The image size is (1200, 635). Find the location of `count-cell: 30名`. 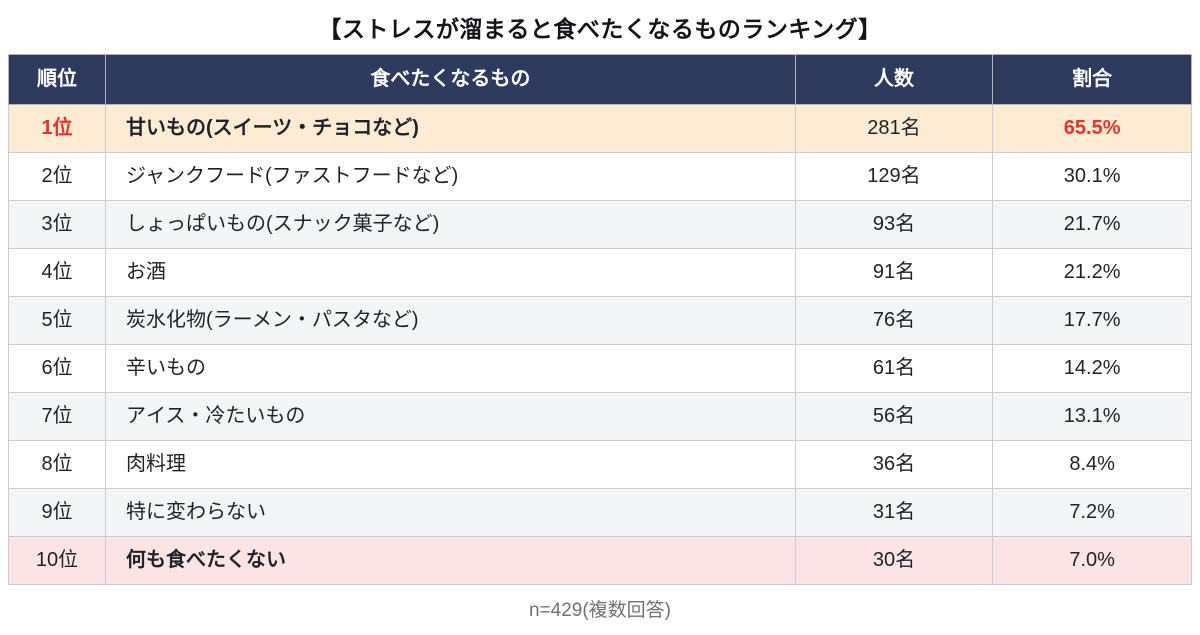

count-cell: 30名 is located at coordinates (894, 560).